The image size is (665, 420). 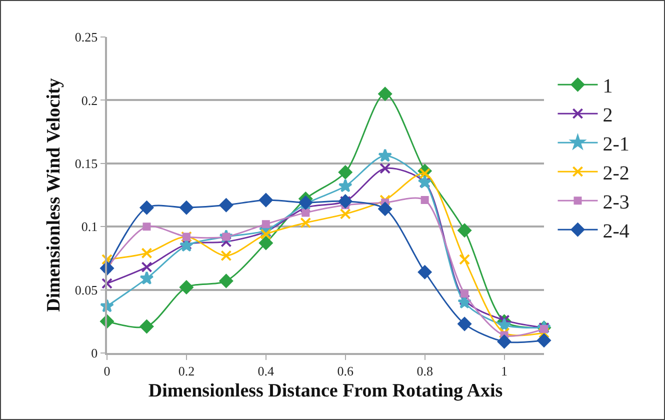 What do you see at coordinates (607, 115) in the screenshot?
I see `legend-label: 2` at bounding box center [607, 115].